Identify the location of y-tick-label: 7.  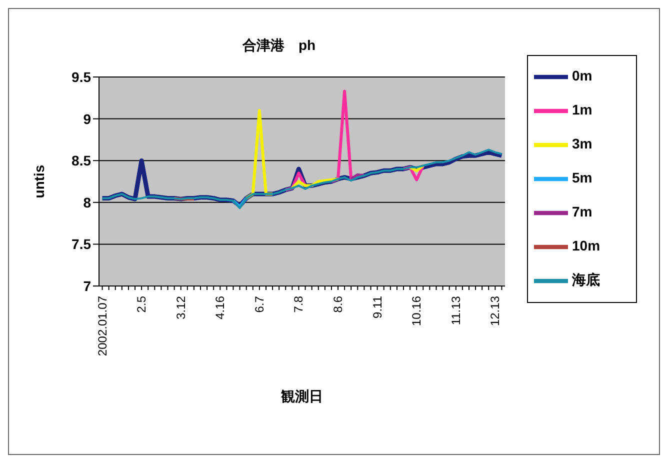
(87, 286).